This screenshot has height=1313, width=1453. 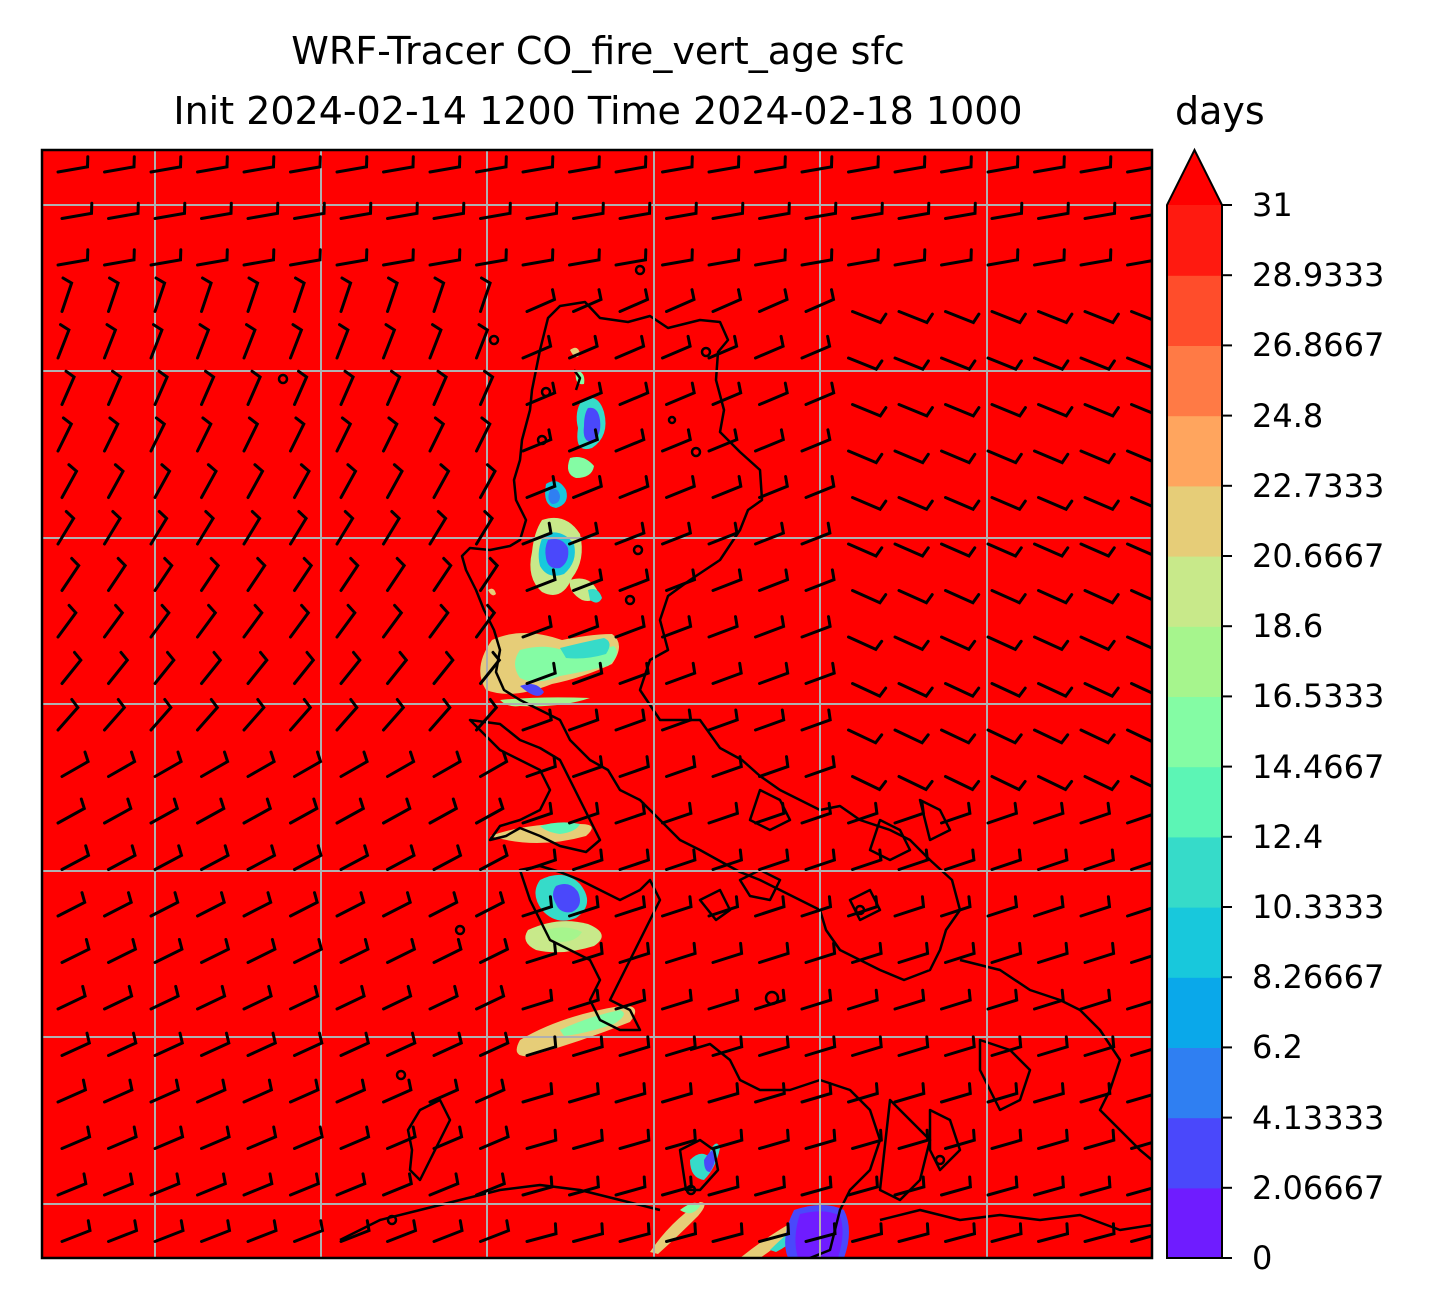 I want to click on colorbar-tick-label: 18.6, so click(x=1288, y=626).